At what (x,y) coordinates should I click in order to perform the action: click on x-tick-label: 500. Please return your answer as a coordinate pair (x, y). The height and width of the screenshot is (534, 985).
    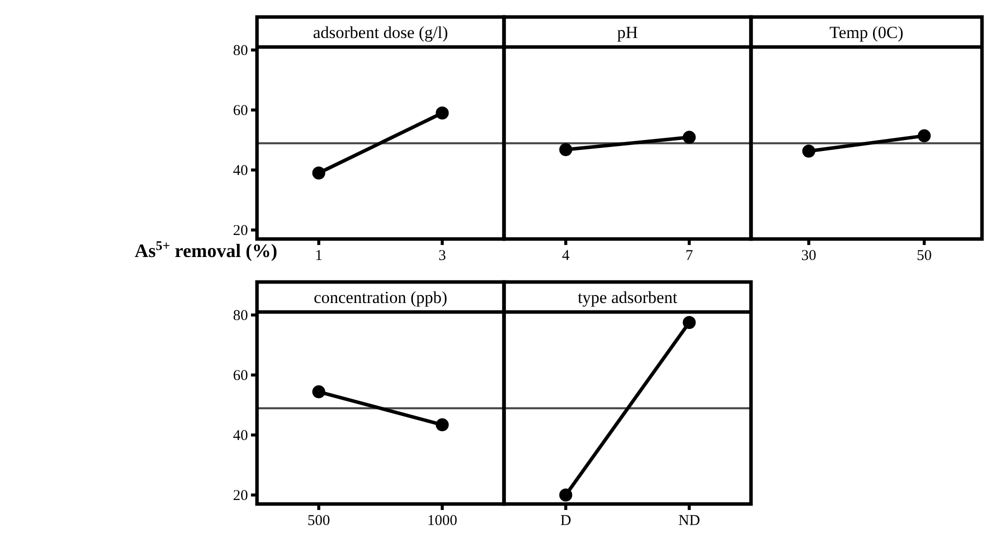
    Looking at the image, I should click on (319, 521).